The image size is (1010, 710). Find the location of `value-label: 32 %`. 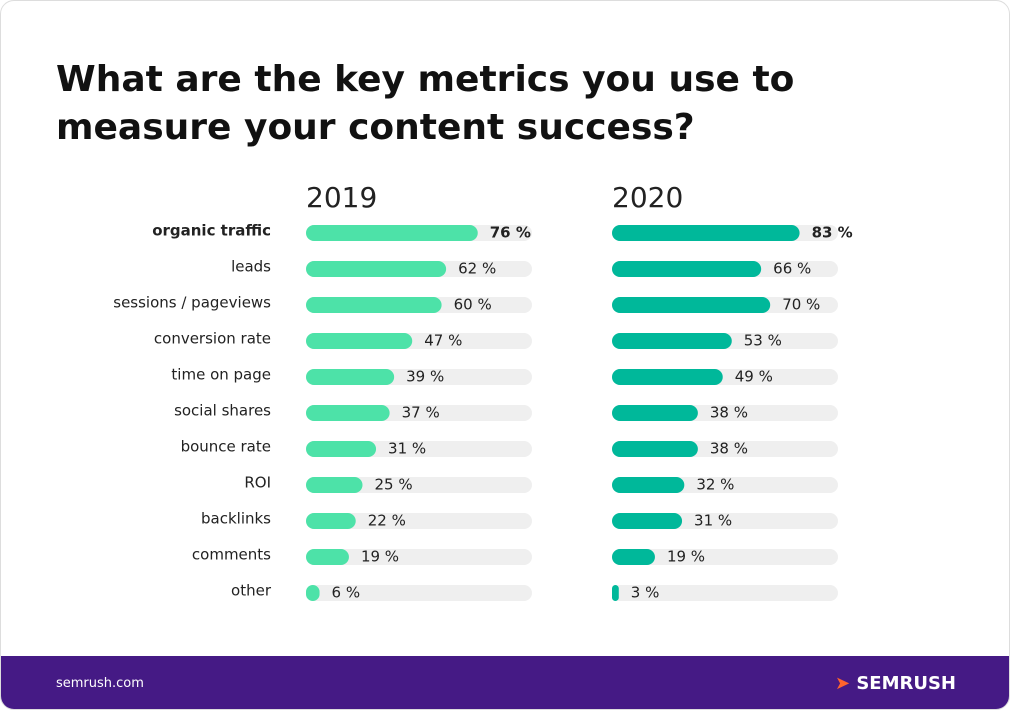

value-label: 32 % is located at coordinates (715, 485).